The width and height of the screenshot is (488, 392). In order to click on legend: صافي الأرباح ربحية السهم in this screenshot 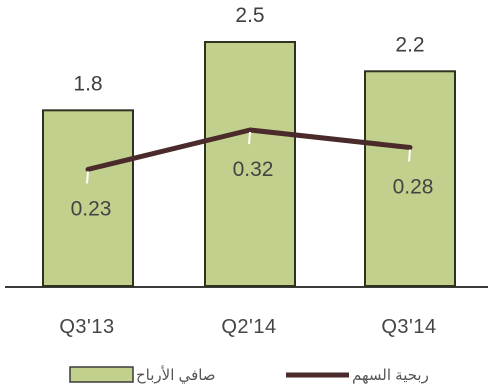, I will do `click(249, 375)`.